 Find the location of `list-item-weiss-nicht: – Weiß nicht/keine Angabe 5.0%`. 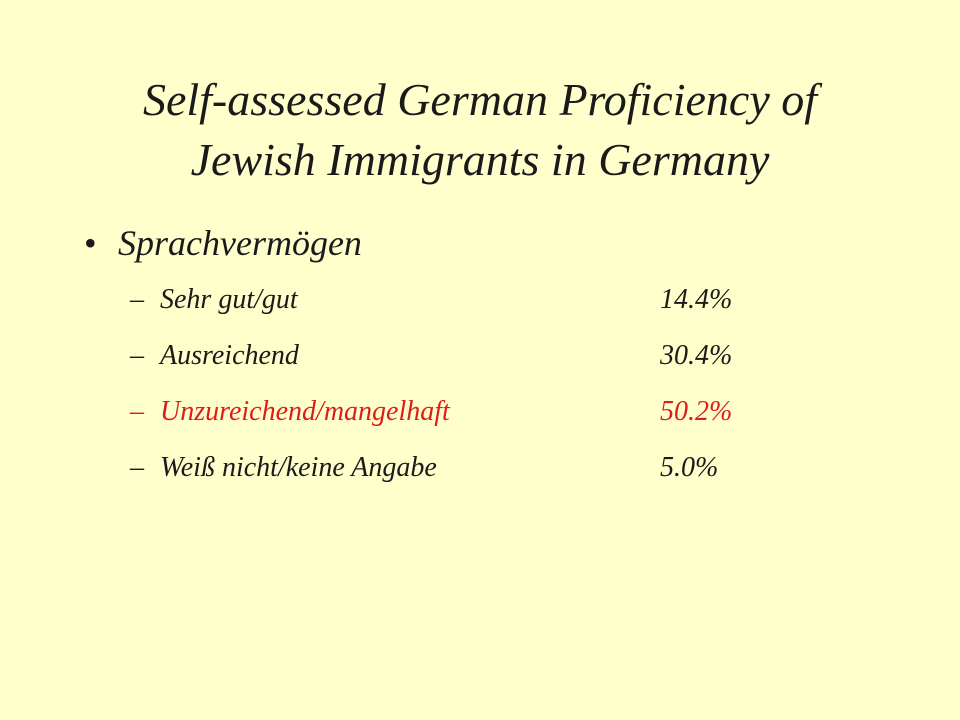

list-item-weiss-nicht: – Weiß nicht/keine Angabe 5.0% is located at coordinates (431, 468).